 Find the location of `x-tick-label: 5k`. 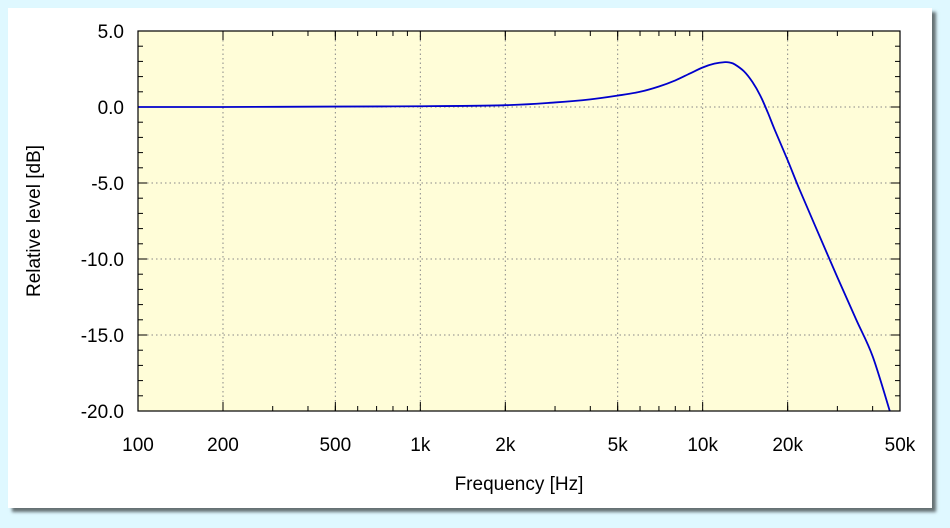

x-tick-label: 5k is located at coordinates (618, 445).